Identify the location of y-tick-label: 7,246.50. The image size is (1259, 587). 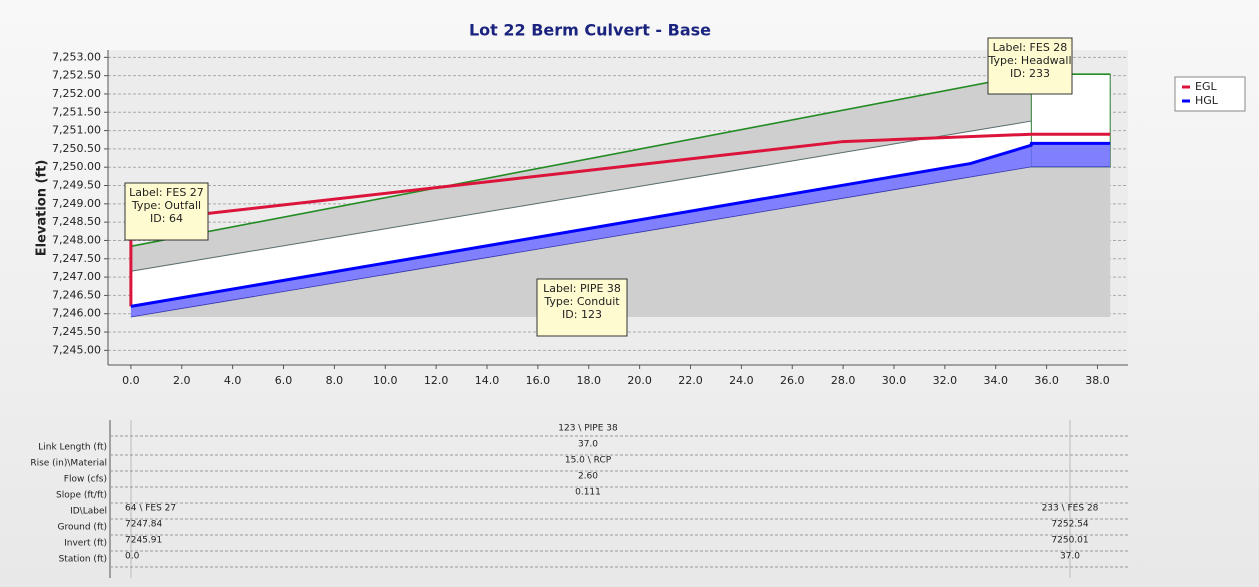
(76, 294).